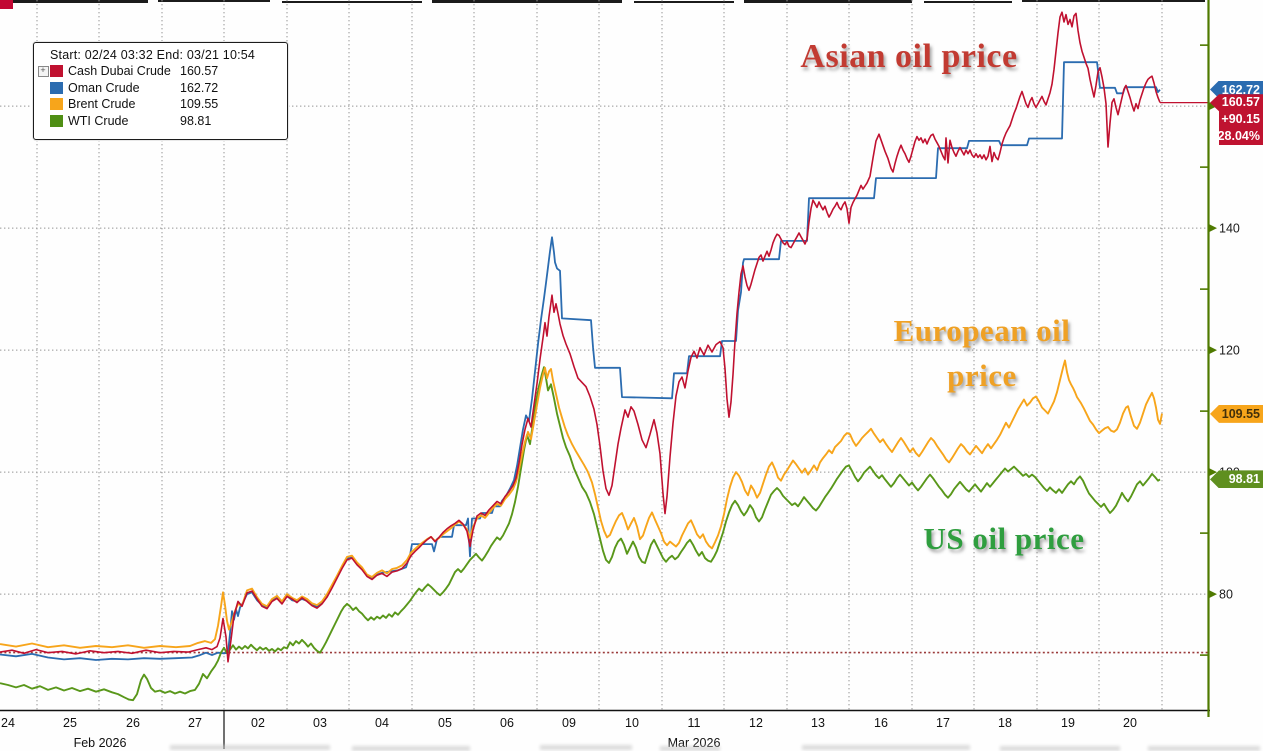 This screenshot has width=1263, height=751. What do you see at coordinates (258, 723) in the screenshot?
I see `x-axis-label: 02` at bounding box center [258, 723].